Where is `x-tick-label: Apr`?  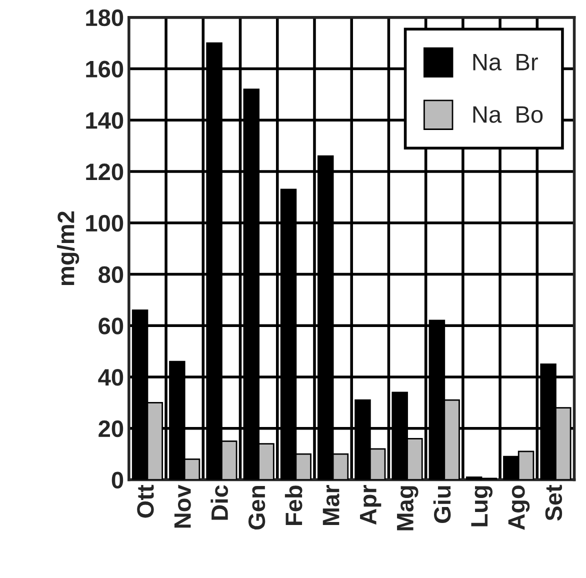 x-tick-label: Apr is located at coordinates (371, 504).